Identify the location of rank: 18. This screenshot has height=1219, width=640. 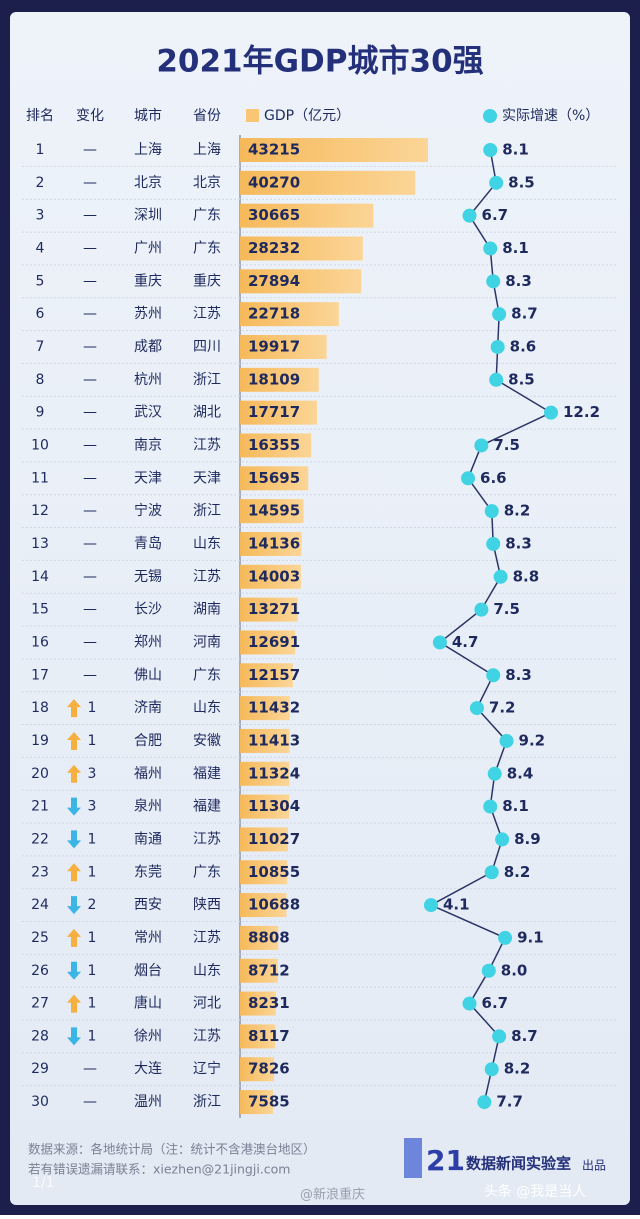
(40, 708).